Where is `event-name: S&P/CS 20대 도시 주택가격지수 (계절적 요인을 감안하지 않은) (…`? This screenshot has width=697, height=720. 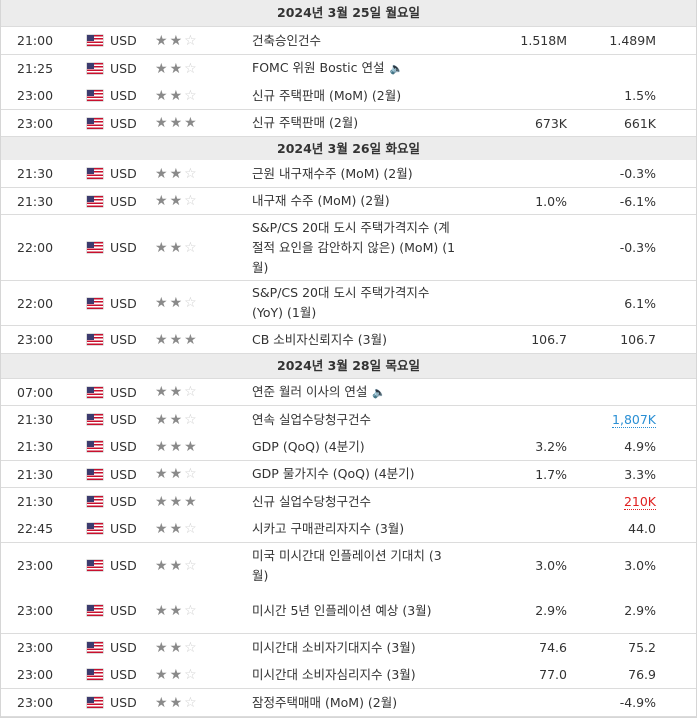
event-name: S&P/CS 20대 도시 주택가격지수 (계절적 요인을 감안하지 않은) (… is located at coordinates (354, 247).